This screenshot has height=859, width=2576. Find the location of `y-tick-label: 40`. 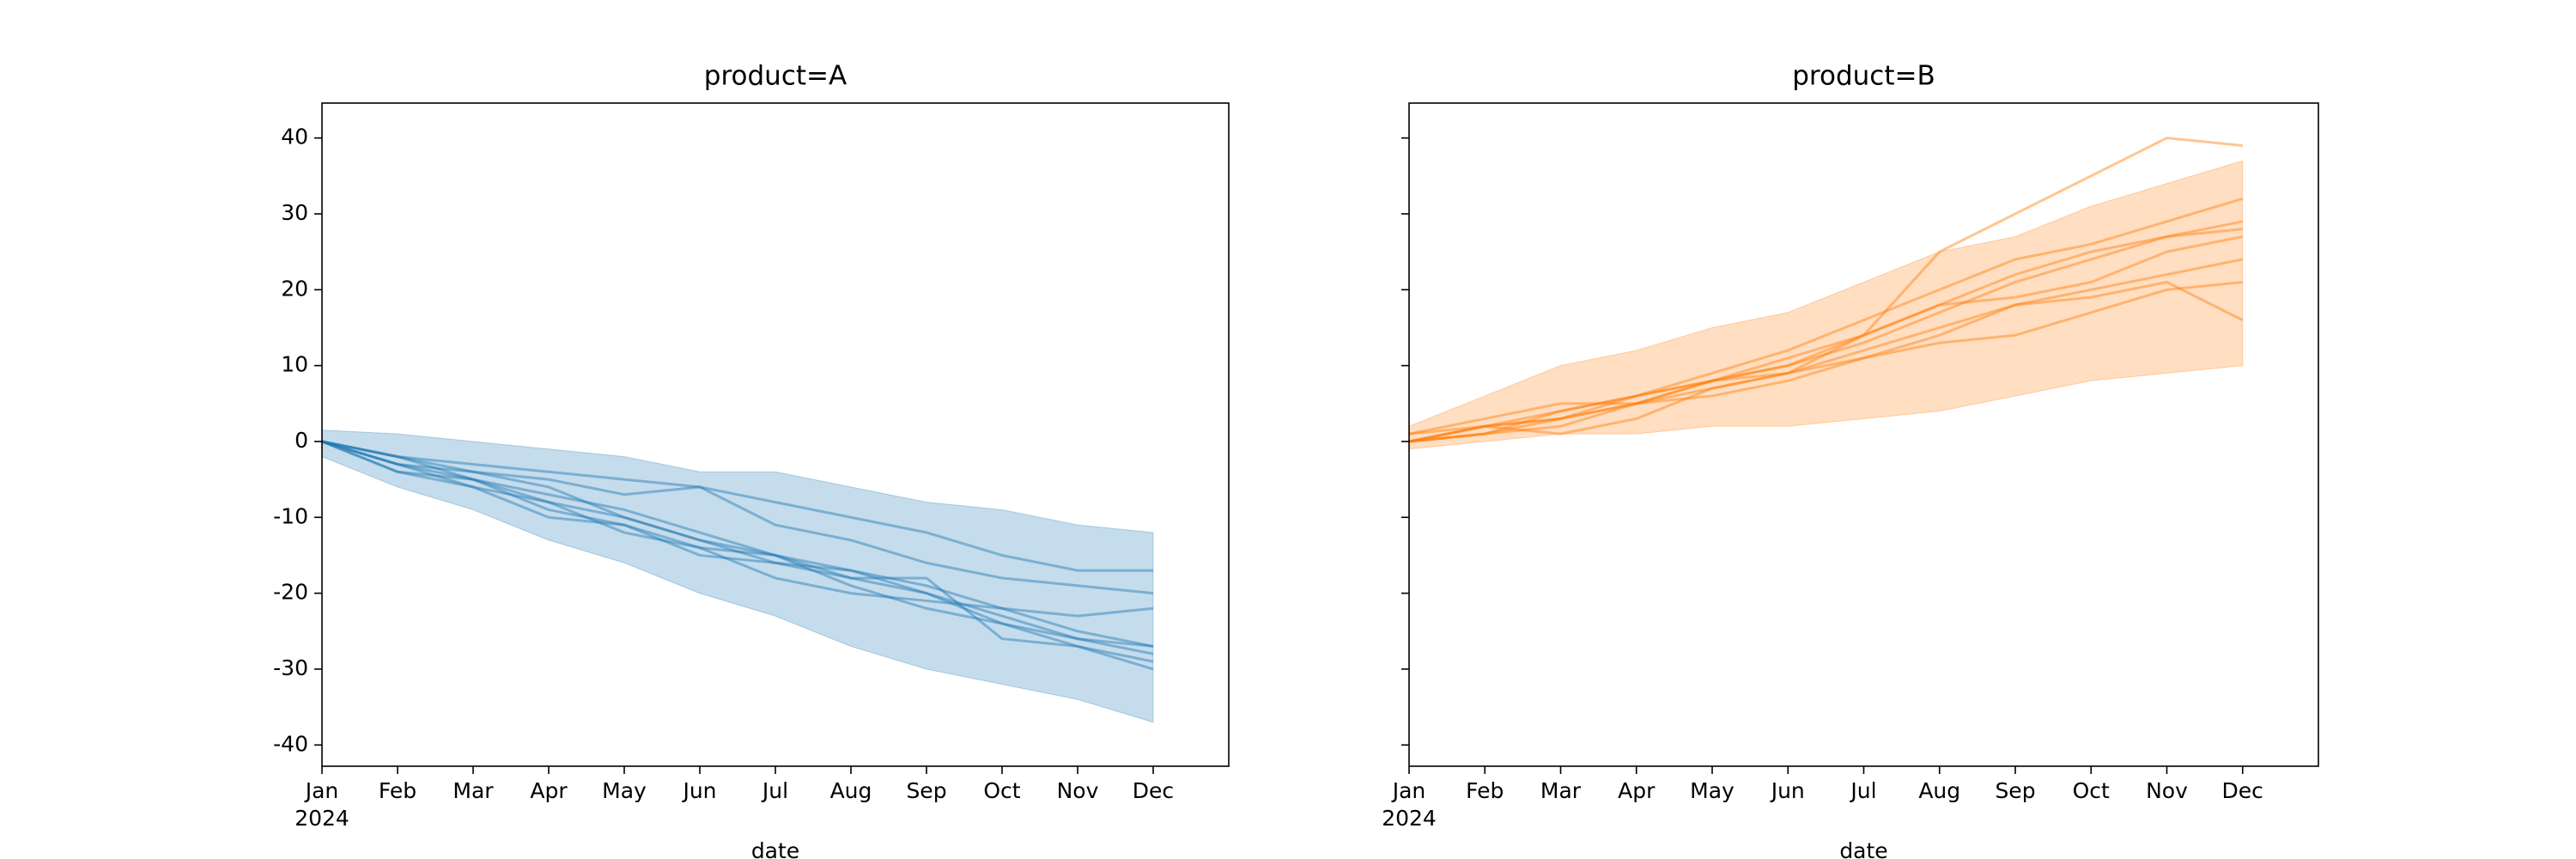

y-tick-label: 40 is located at coordinates (294, 137).